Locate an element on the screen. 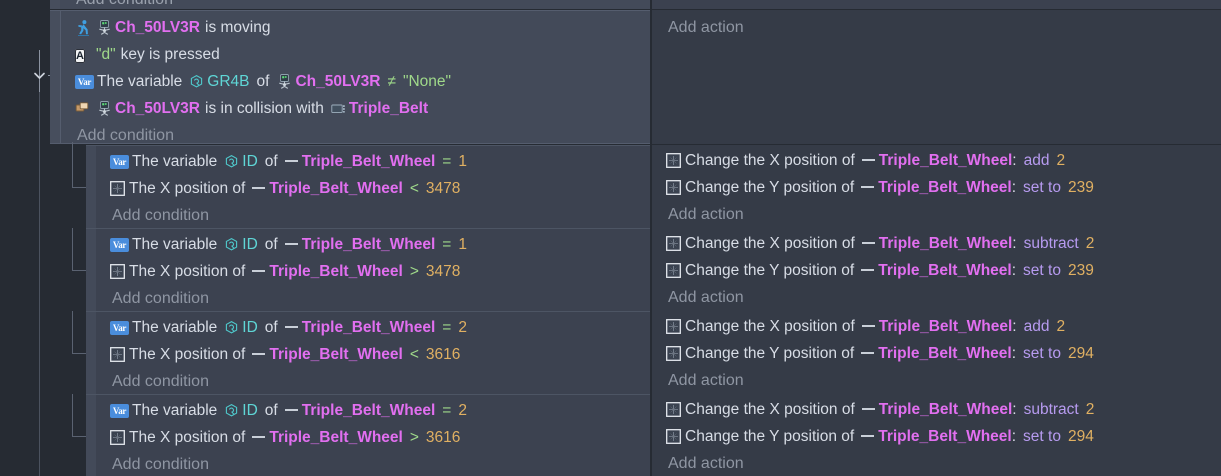  condition-row: The X position of Triple_Belt_Wheel >3616 is located at coordinates (373, 437).